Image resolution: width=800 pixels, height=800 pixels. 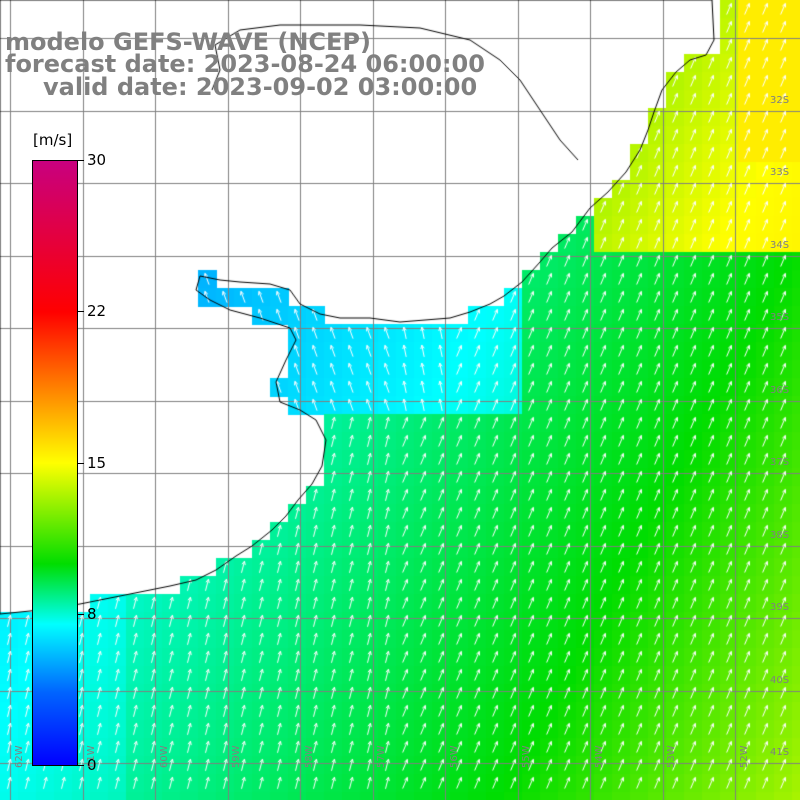 What do you see at coordinates (671, 756) in the screenshot?
I see `lon-label: 53W` at bounding box center [671, 756].